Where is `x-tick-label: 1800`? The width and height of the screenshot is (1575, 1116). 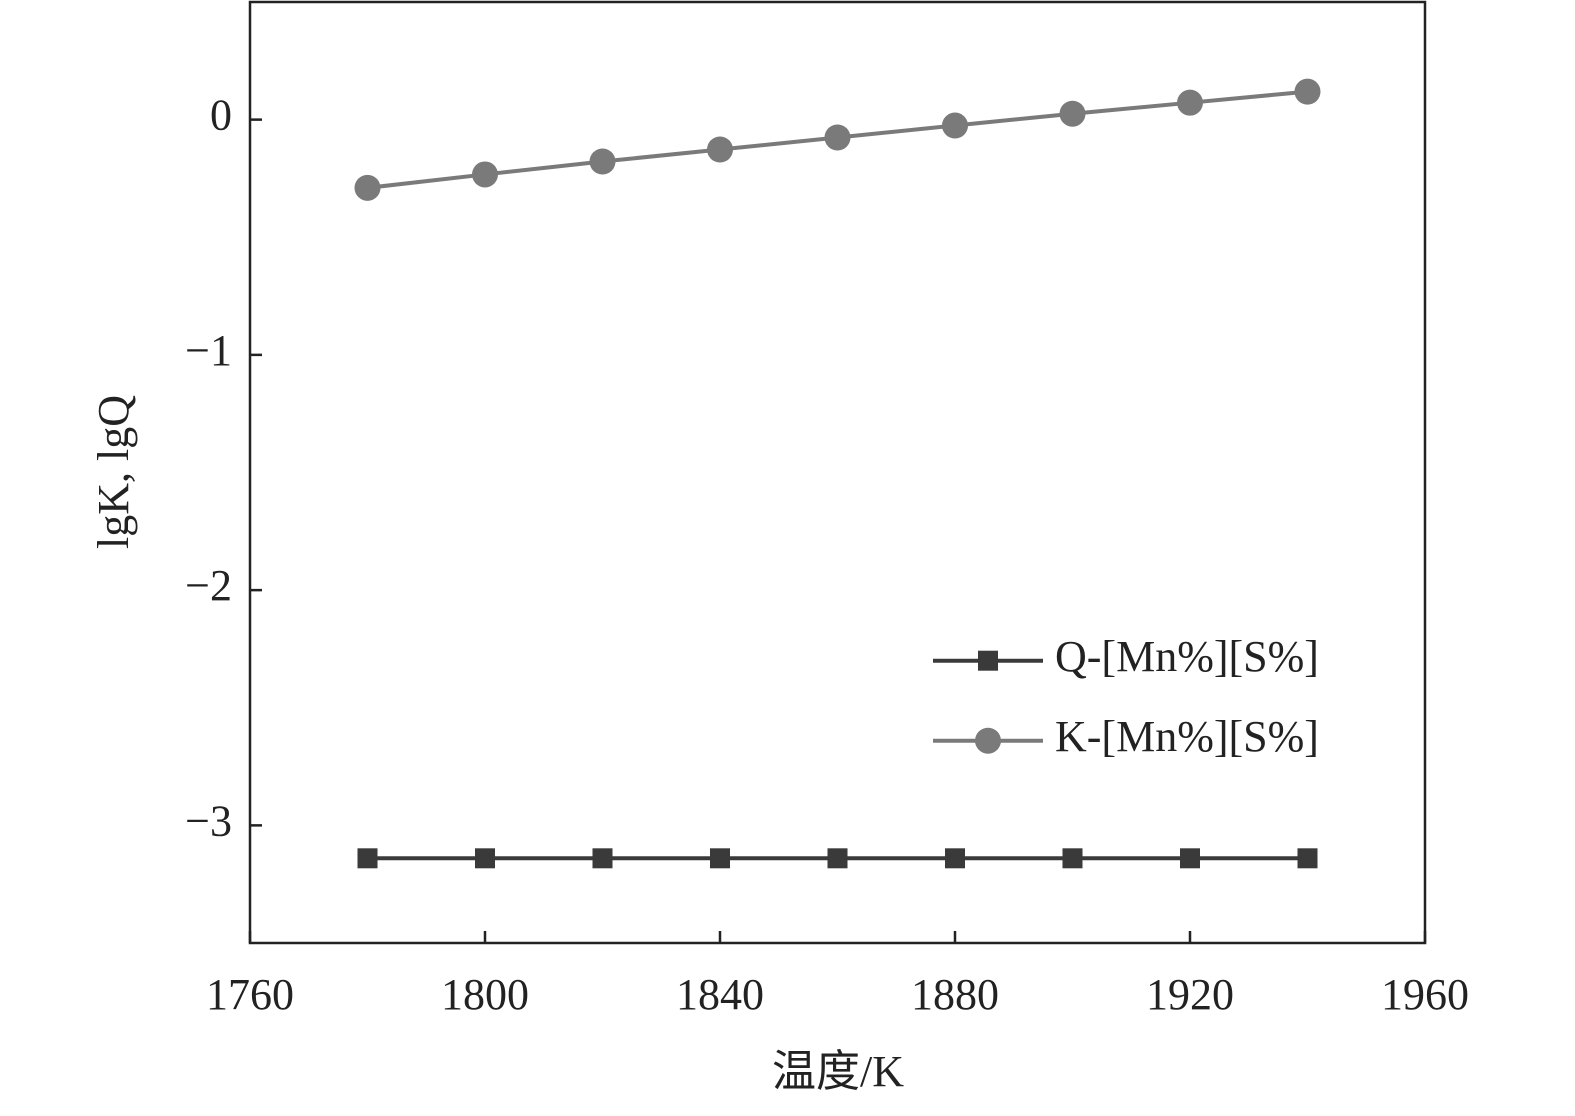 x-tick-label: 1800 is located at coordinates (485, 994).